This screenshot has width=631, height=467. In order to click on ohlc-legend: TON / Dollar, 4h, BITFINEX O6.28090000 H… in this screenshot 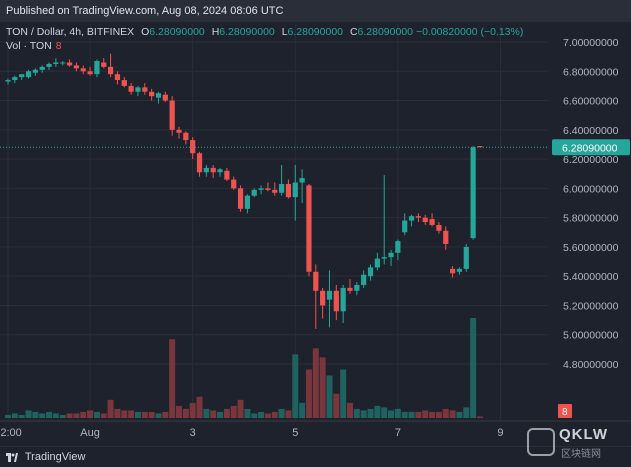, I will do `click(264, 32)`.